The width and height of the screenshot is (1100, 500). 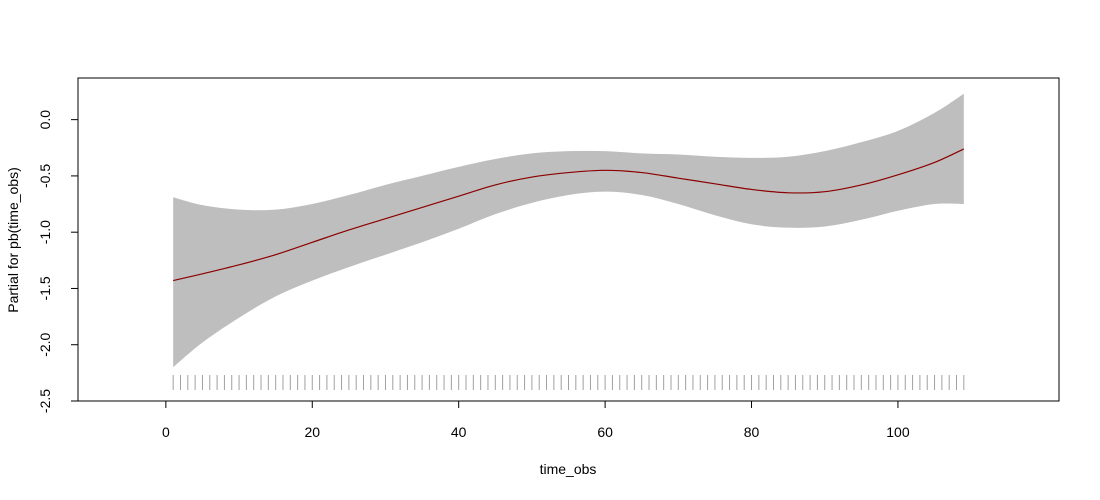 I want to click on x-tick-label: 100, so click(x=898, y=432).